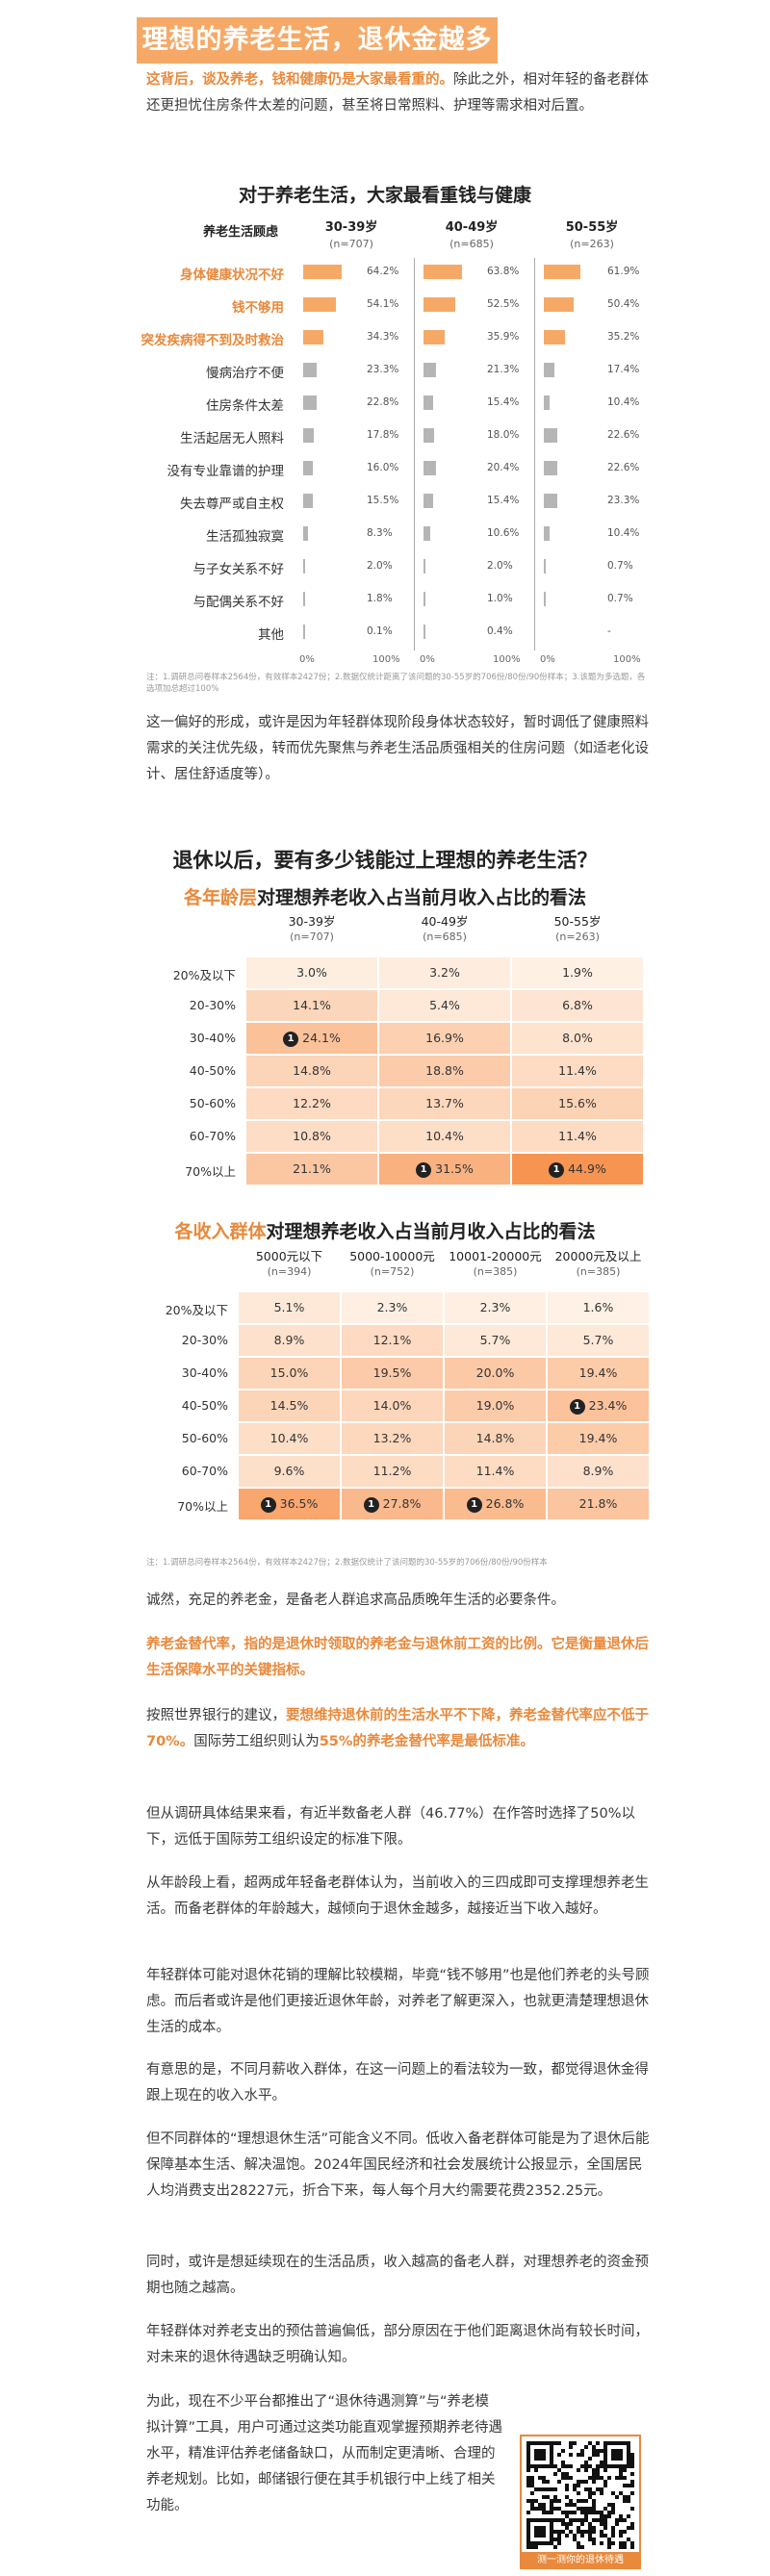 The width and height of the screenshot is (770, 2576). I want to click on heatmap-cell: 3.0%, so click(311, 972).